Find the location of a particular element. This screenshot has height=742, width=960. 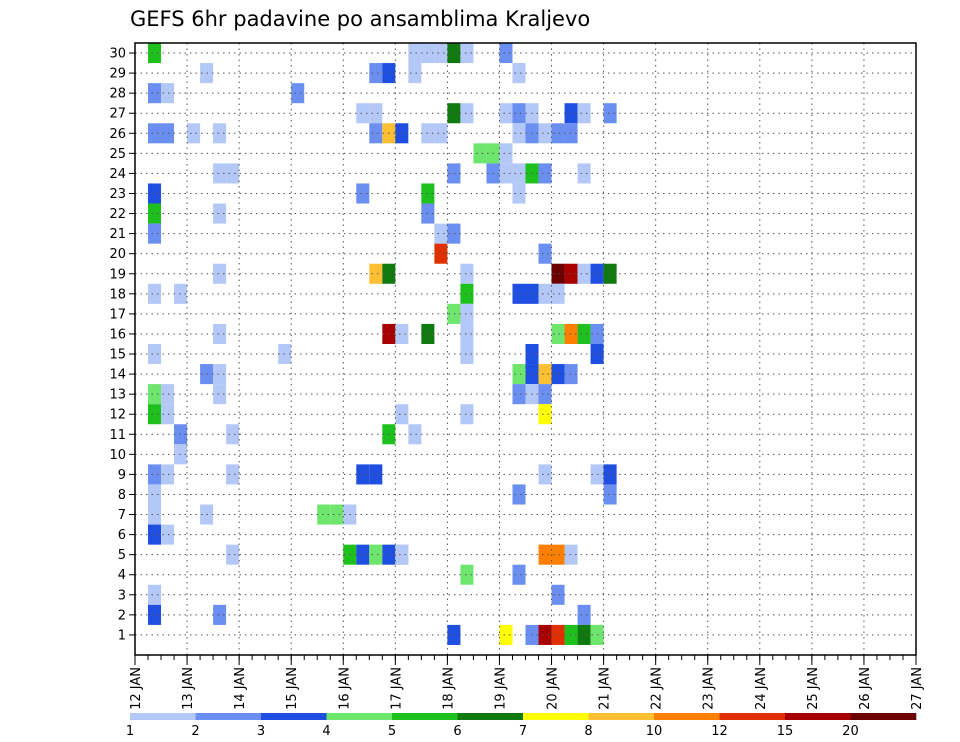

x-tick-label: 19 JAN is located at coordinates (500, 688).